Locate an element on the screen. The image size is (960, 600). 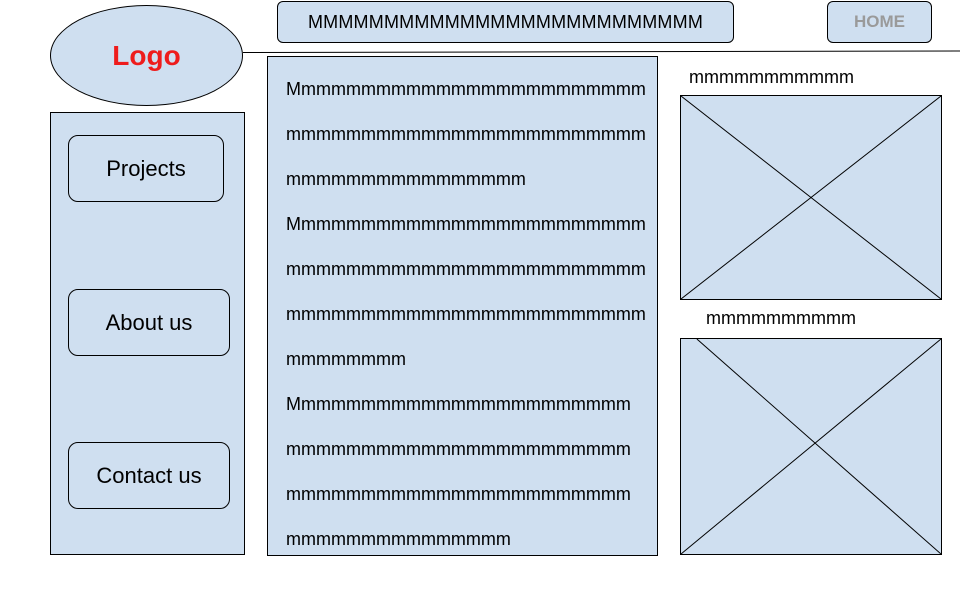
sidebar-item-label: About us is located at coordinates (149, 322).